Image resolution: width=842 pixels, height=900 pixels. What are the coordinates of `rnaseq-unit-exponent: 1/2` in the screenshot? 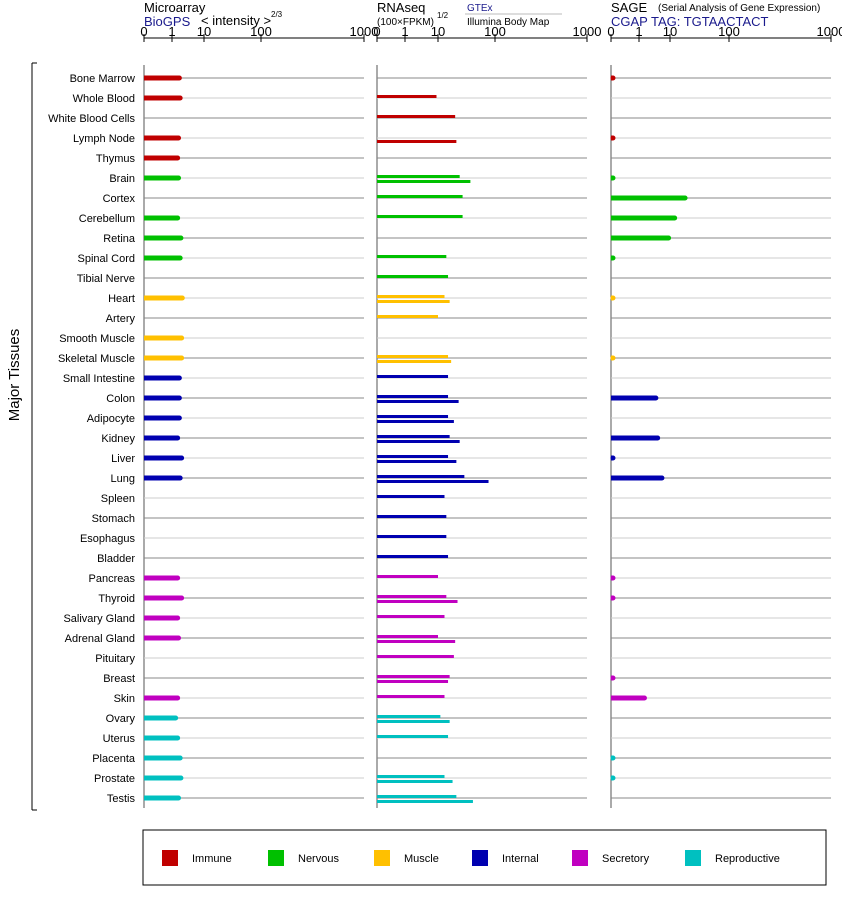 It's located at (443, 15).